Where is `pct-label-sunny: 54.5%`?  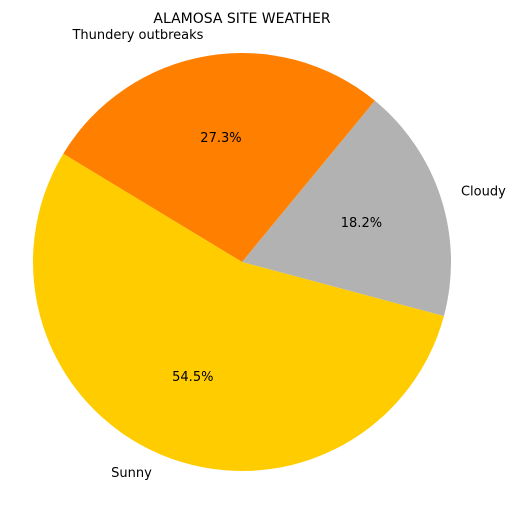 pct-label-sunny: 54.5% is located at coordinates (192, 377).